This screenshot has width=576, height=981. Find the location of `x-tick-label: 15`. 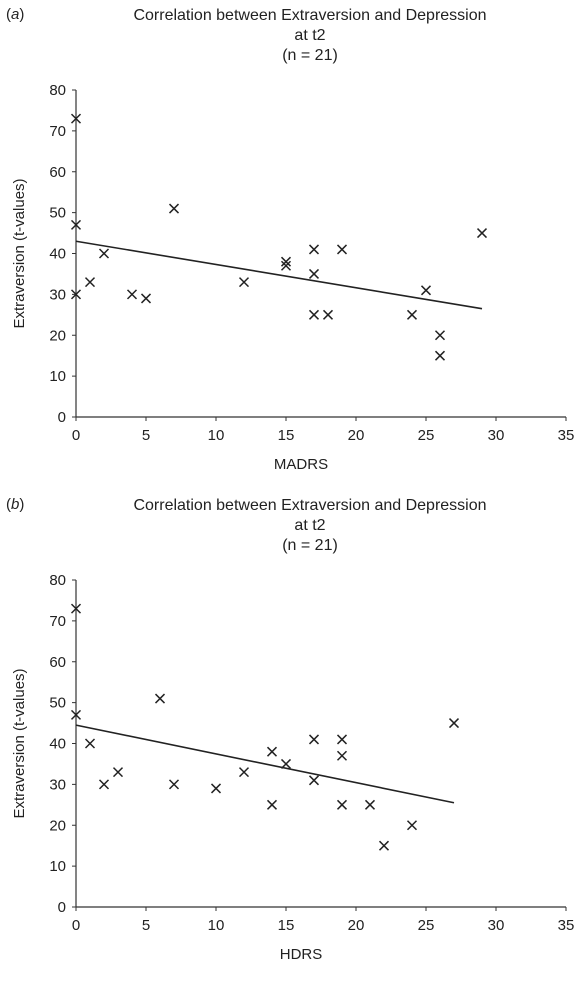

x-tick-label: 15 is located at coordinates (286, 925).